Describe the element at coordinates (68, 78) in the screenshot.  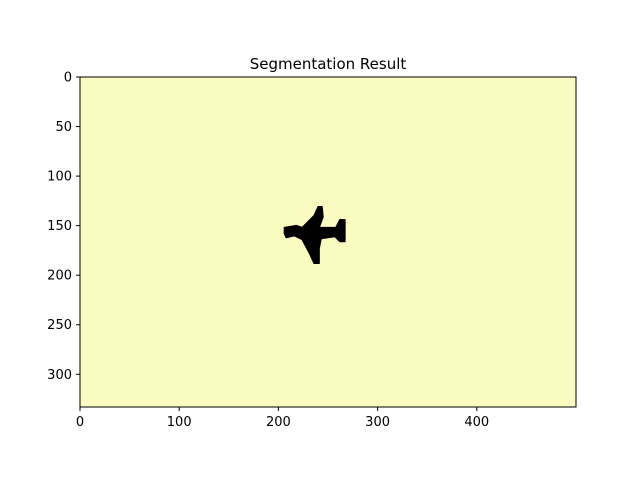
I see `y-tick-label: 0` at that location.